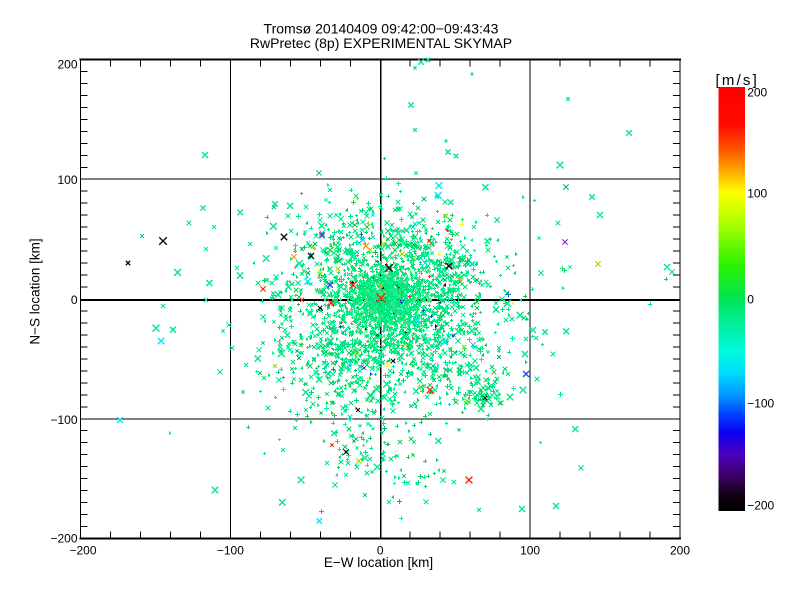 The width and height of the screenshot is (800, 600). What do you see at coordinates (738, 80) in the screenshot?
I see `svg-text: [m/s]` at bounding box center [738, 80].